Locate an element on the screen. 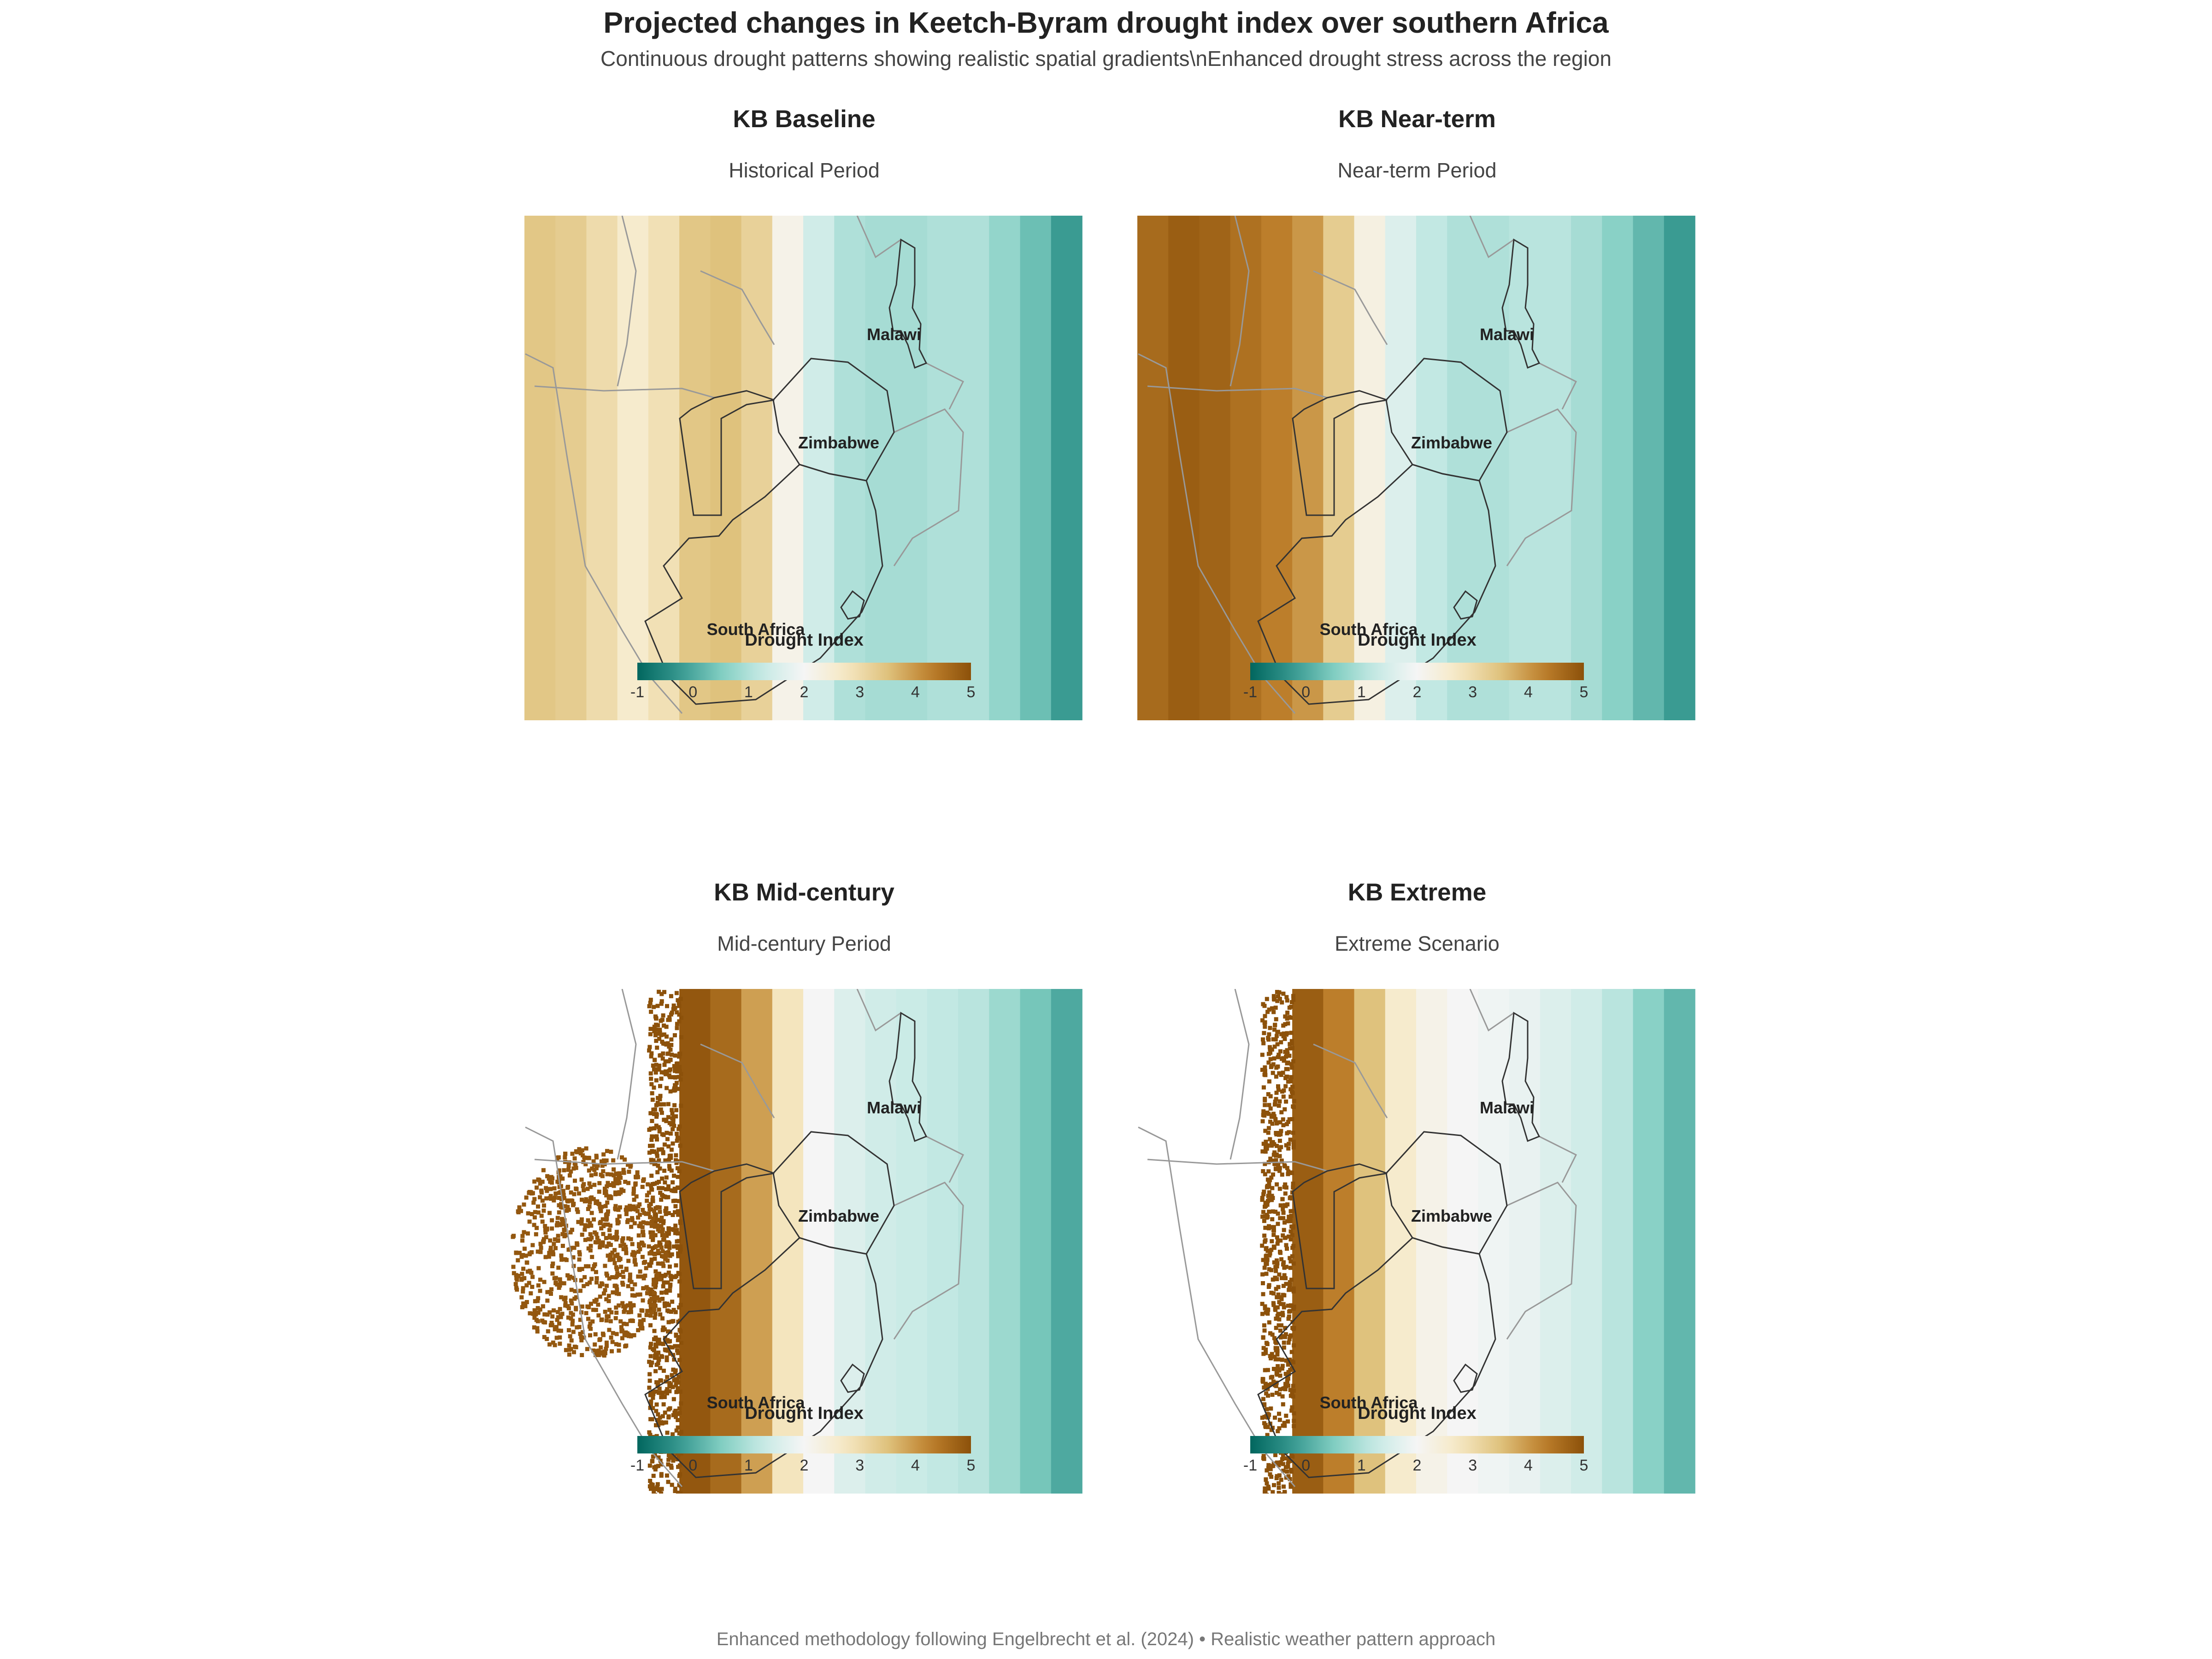 This screenshot has height=1659, width=2212. country-label: South Africa is located at coordinates (1369, 629).